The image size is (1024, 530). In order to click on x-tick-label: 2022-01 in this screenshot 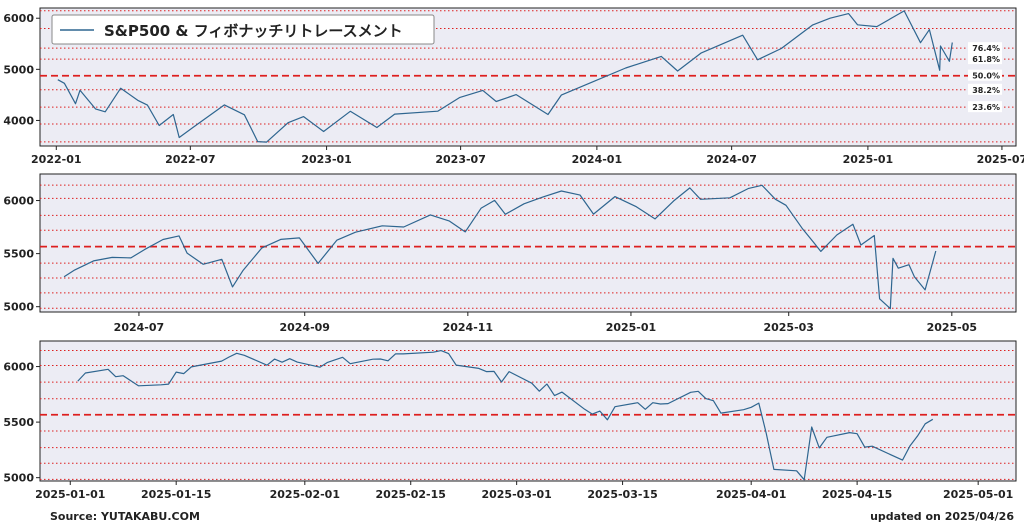, I will do `click(56, 159)`.